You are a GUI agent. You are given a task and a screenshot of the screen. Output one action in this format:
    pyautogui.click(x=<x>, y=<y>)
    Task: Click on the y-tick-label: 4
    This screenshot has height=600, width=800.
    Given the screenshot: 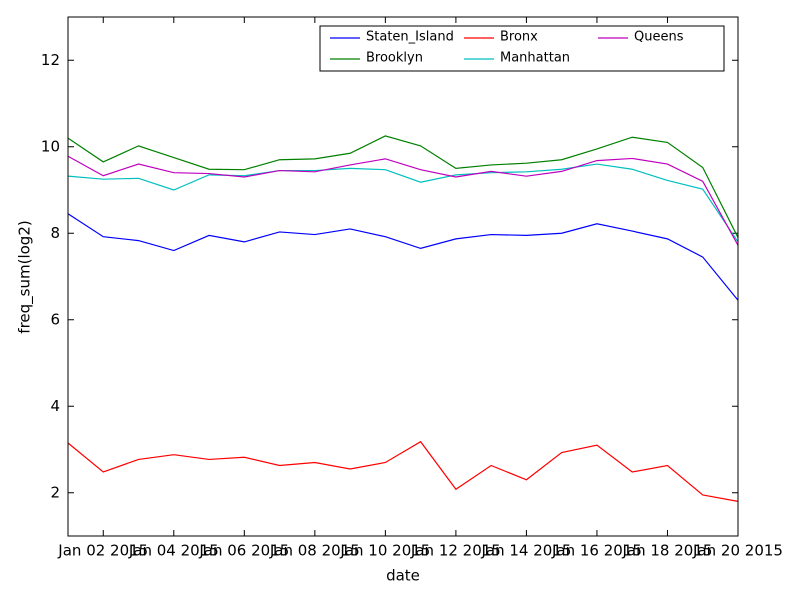 What is the action you would take?
    pyautogui.click(x=55, y=406)
    